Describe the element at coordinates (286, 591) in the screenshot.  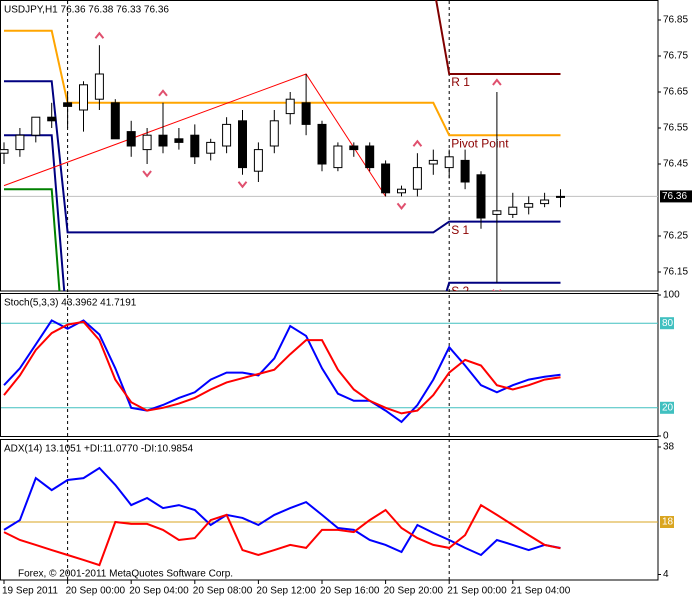
I see `x-tick-label: 20 Sep 12:00` at that location.